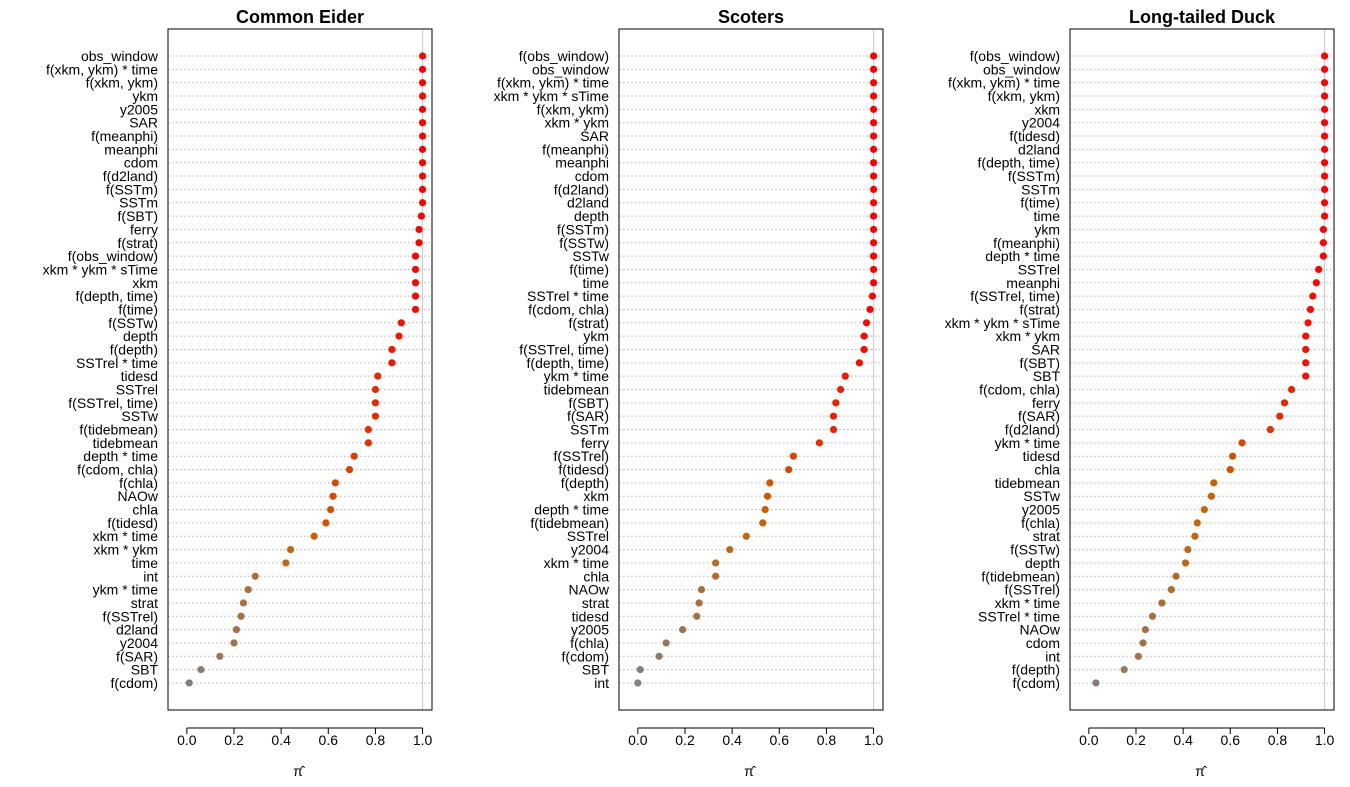 Image resolution: width=1350 pixels, height=787 pixels. What do you see at coordinates (1040, 523) in the screenshot?
I see `category-label: f(chla)` at bounding box center [1040, 523].